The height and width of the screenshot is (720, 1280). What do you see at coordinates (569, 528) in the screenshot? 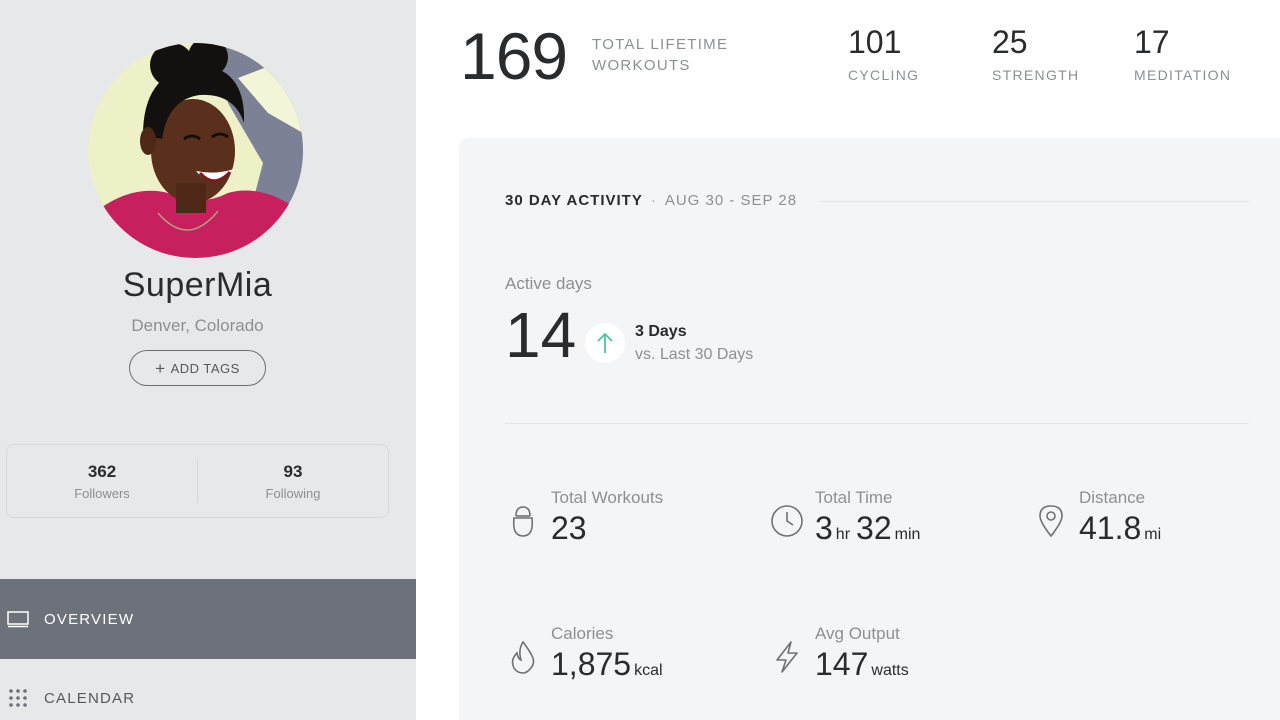
I see `metric-value: 23` at bounding box center [569, 528].